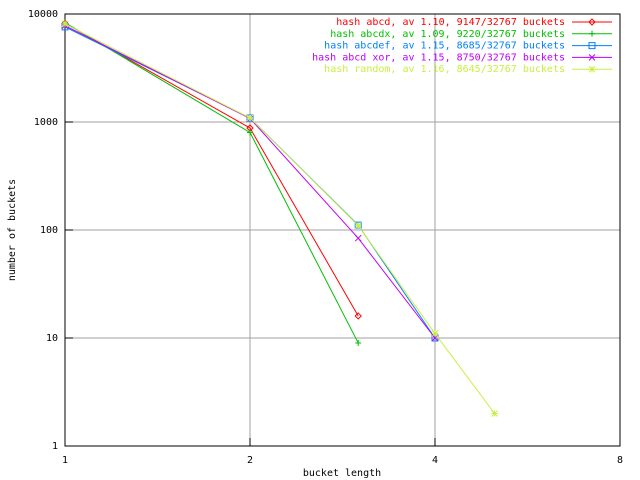 This screenshot has height=480, width=640. What do you see at coordinates (65, 460) in the screenshot?
I see `x-tick-label: 1` at bounding box center [65, 460].